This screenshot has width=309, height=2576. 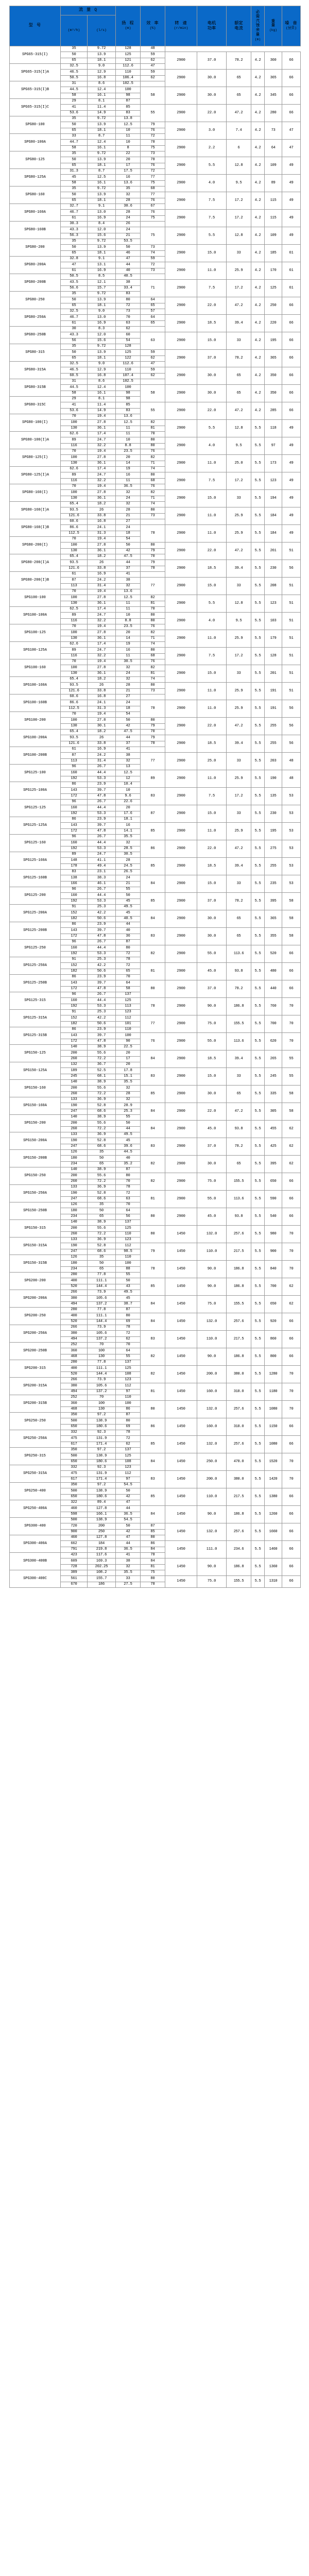 What do you see at coordinates (212, 1024) in the screenshot?
I see `cell-motor-power: 75.0` at bounding box center [212, 1024].